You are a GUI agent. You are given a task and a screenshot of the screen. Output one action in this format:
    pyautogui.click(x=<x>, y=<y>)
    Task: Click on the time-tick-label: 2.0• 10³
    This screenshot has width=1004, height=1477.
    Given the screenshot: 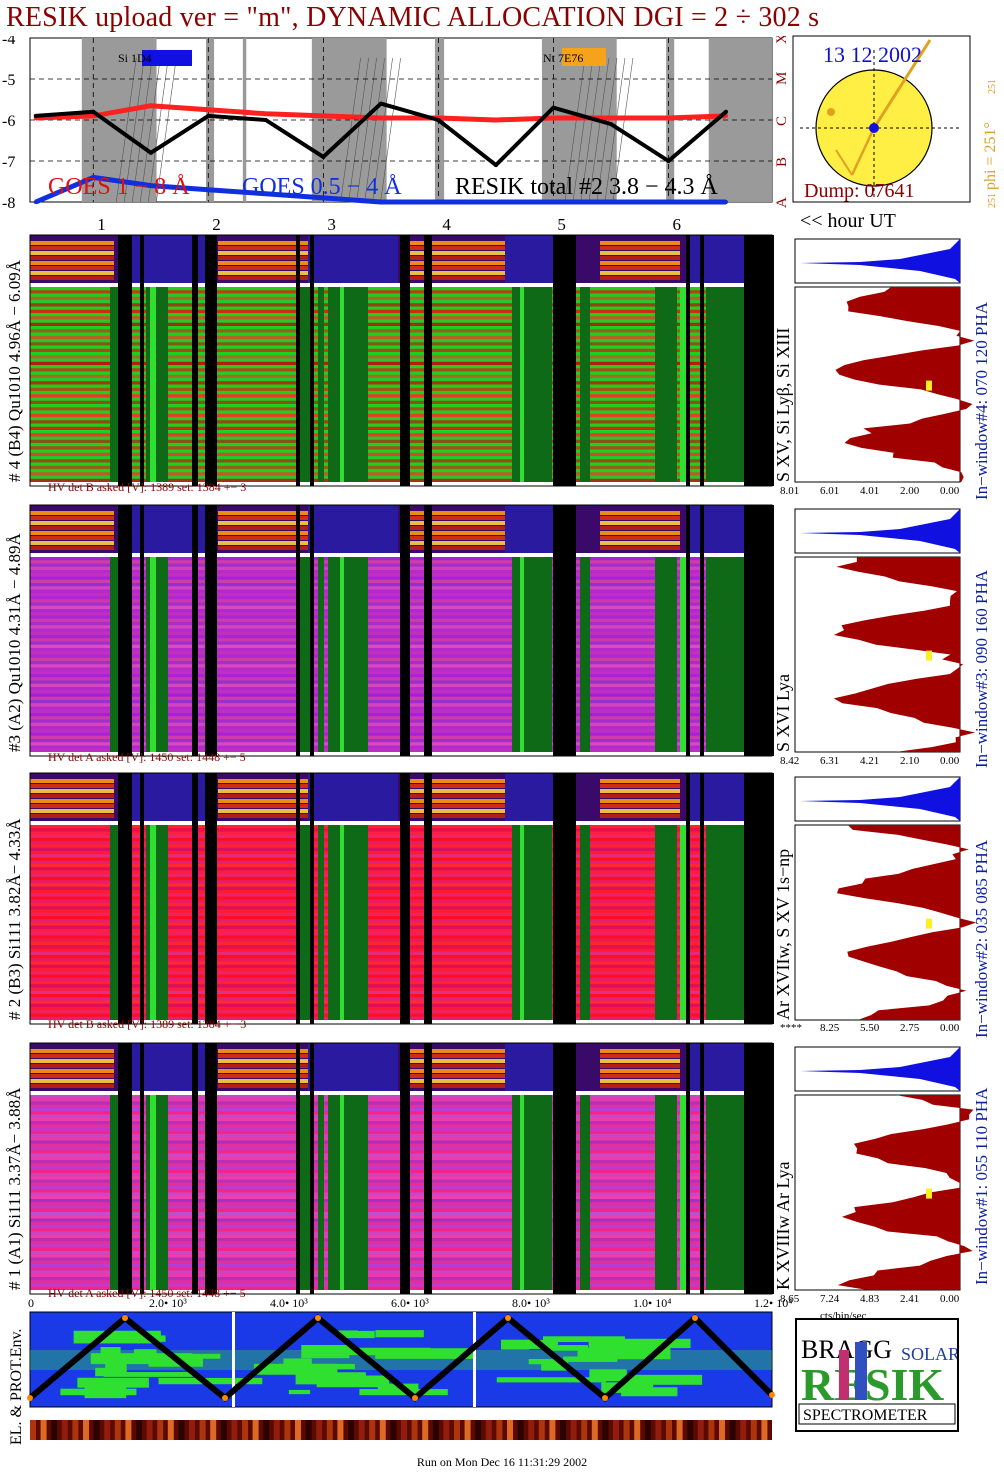 What is the action you would take?
    pyautogui.click(x=168, y=1303)
    